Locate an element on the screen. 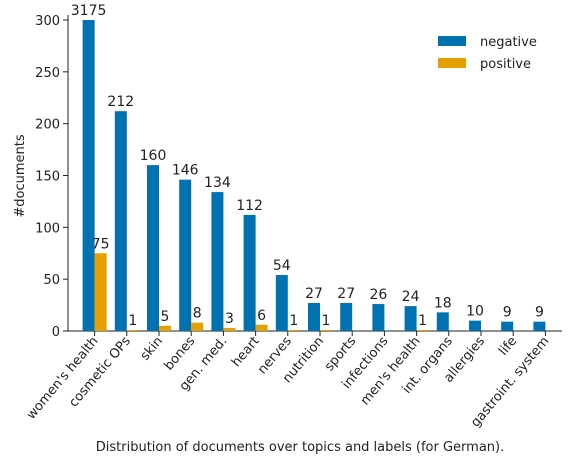 The image size is (574, 462). legend-label: positive is located at coordinates (505, 64).